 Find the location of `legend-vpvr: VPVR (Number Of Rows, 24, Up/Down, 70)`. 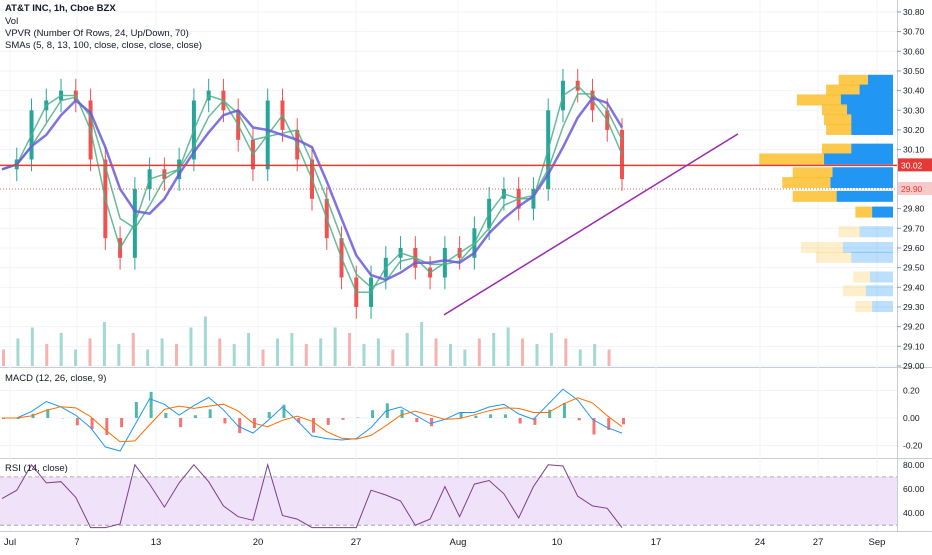

legend-vpvr: VPVR (Number Of Rows, 24, Up/Down, 70) is located at coordinates (97, 34).